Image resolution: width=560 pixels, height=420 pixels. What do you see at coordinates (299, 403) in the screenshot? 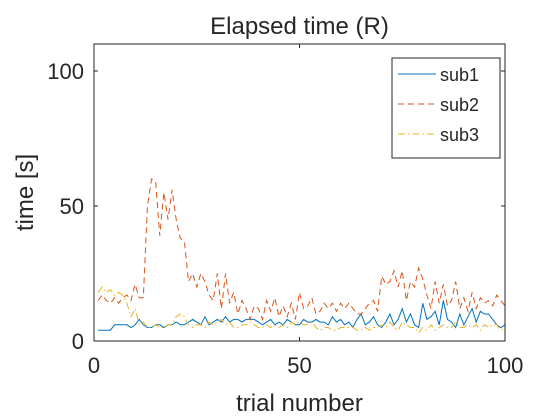
I see `x-axis-label: trial number` at bounding box center [299, 403].